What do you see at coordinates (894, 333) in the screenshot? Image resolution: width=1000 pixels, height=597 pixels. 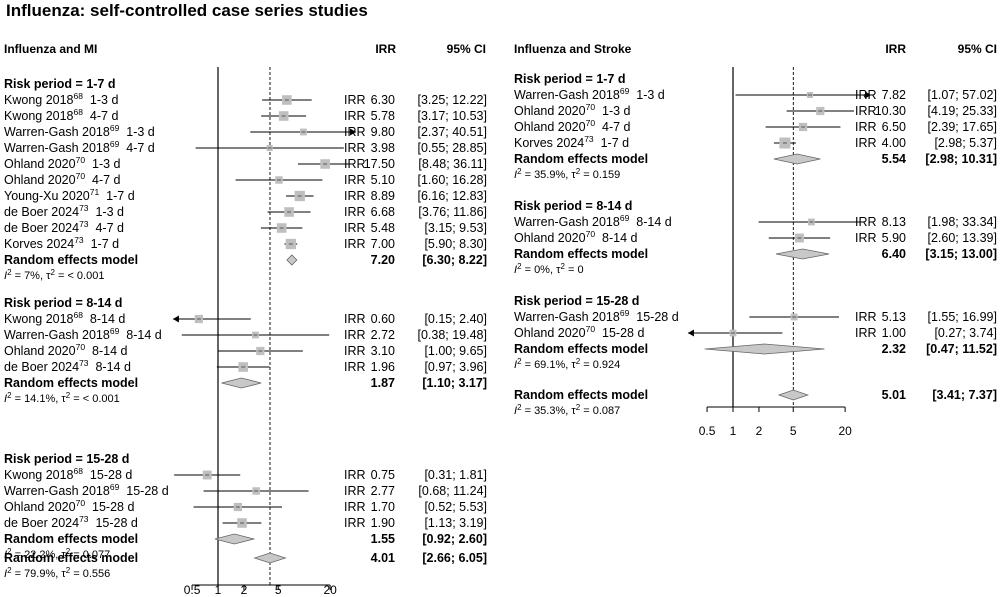 I see `estimate-value: 1.00` at bounding box center [894, 333].